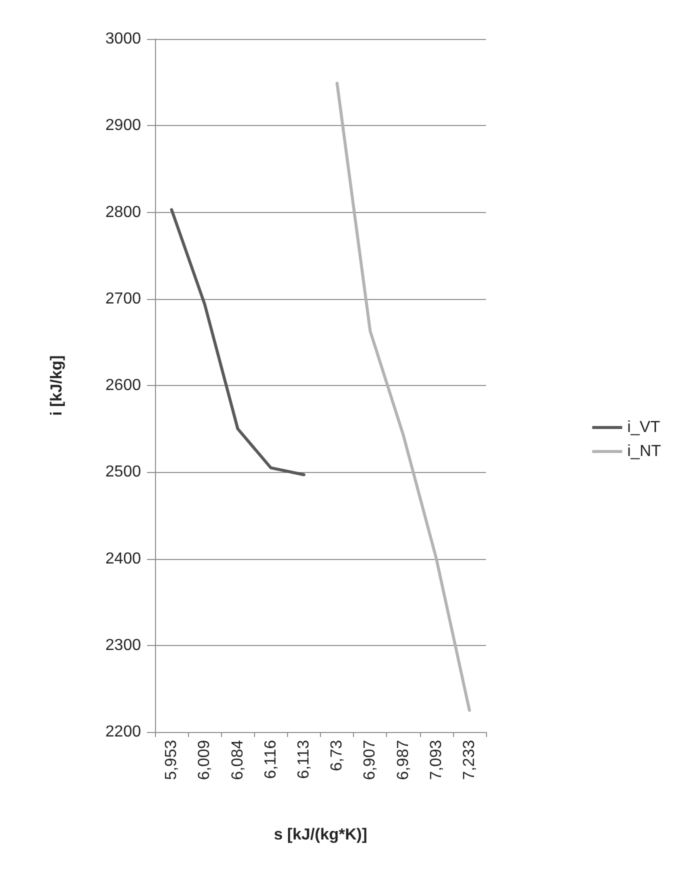  What do you see at coordinates (123, 39) in the screenshot?
I see `y-tick-label: 3000` at bounding box center [123, 39].